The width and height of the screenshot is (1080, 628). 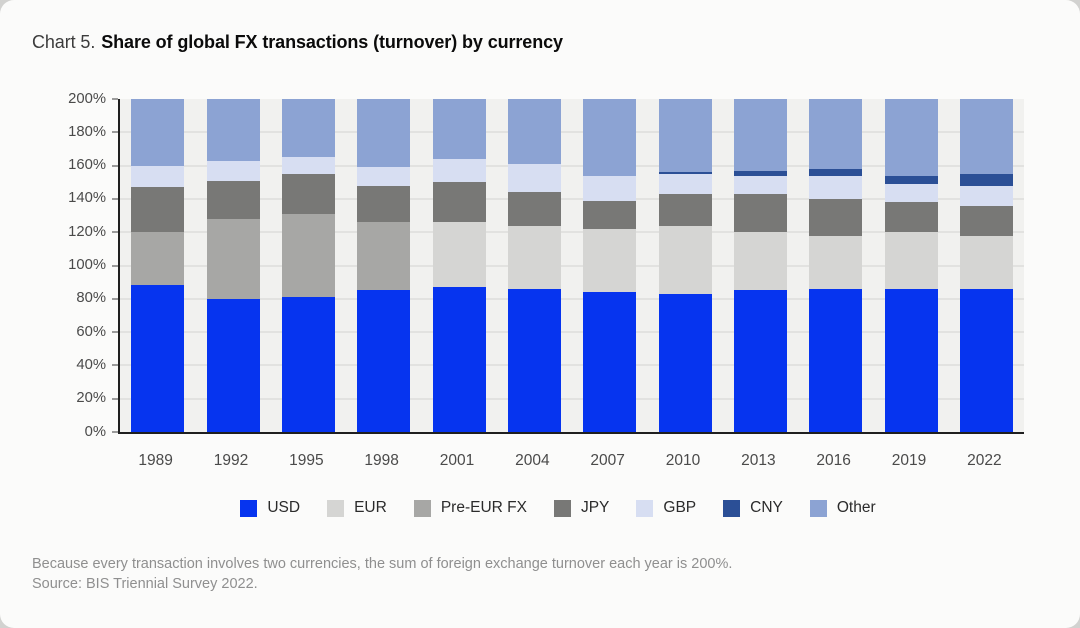 What do you see at coordinates (233, 258) in the screenshot?
I see `segment-pre-eur-fx-1992` at bounding box center [233, 258].